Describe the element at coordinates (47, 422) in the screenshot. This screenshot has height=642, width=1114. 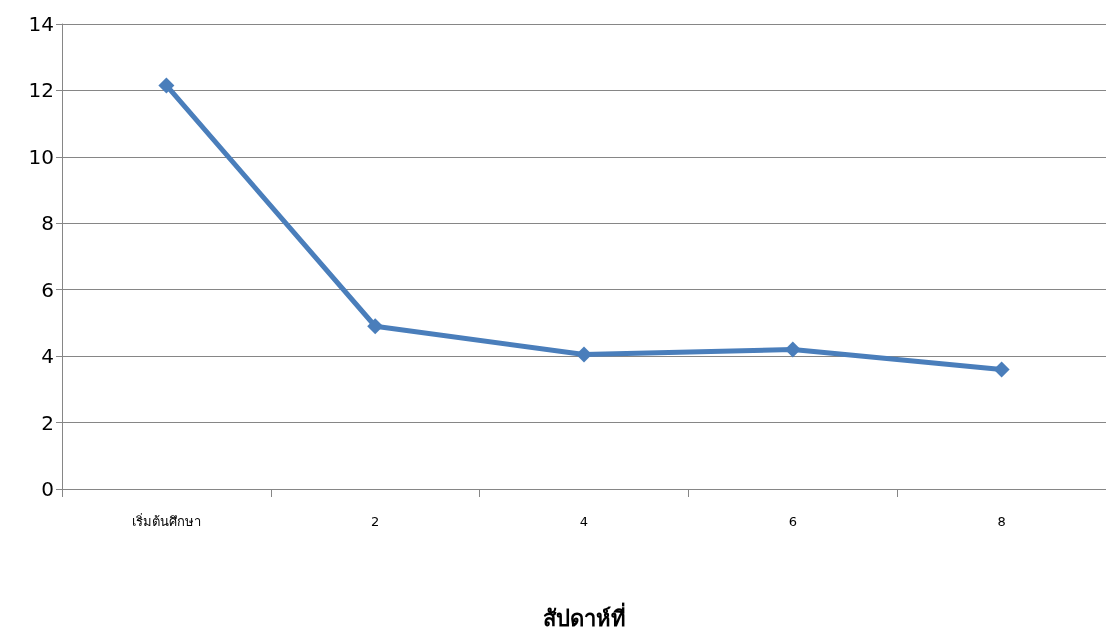
I see `y-tick-label: 2` at that location.